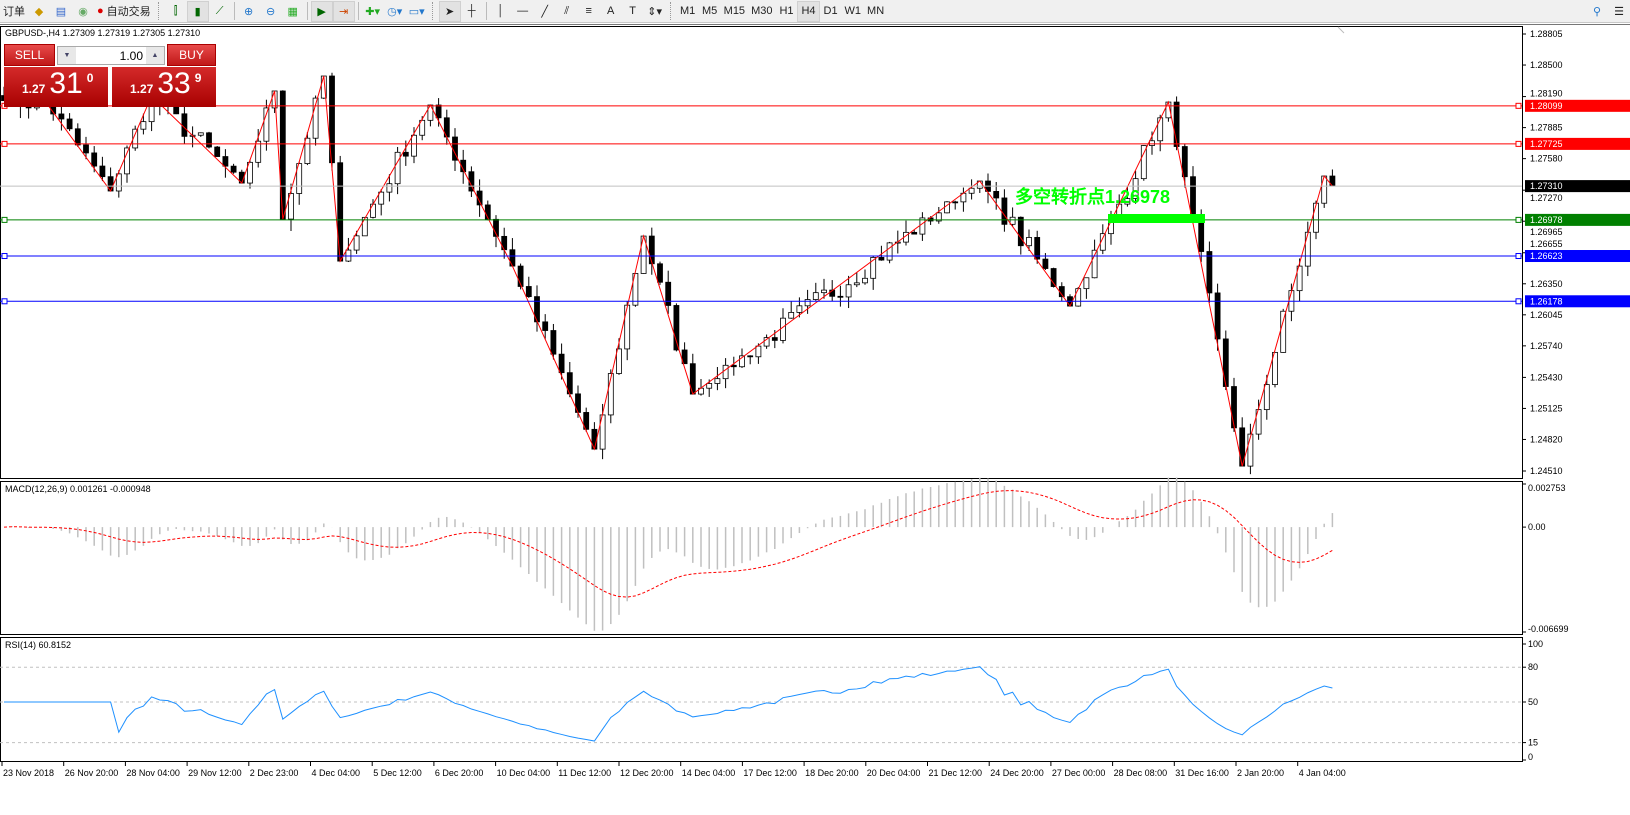 The image size is (1630, 815). What do you see at coordinates (67, 55) in the screenshot?
I see `lot-decrease-button: ▼` at bounding box center [67, 55].